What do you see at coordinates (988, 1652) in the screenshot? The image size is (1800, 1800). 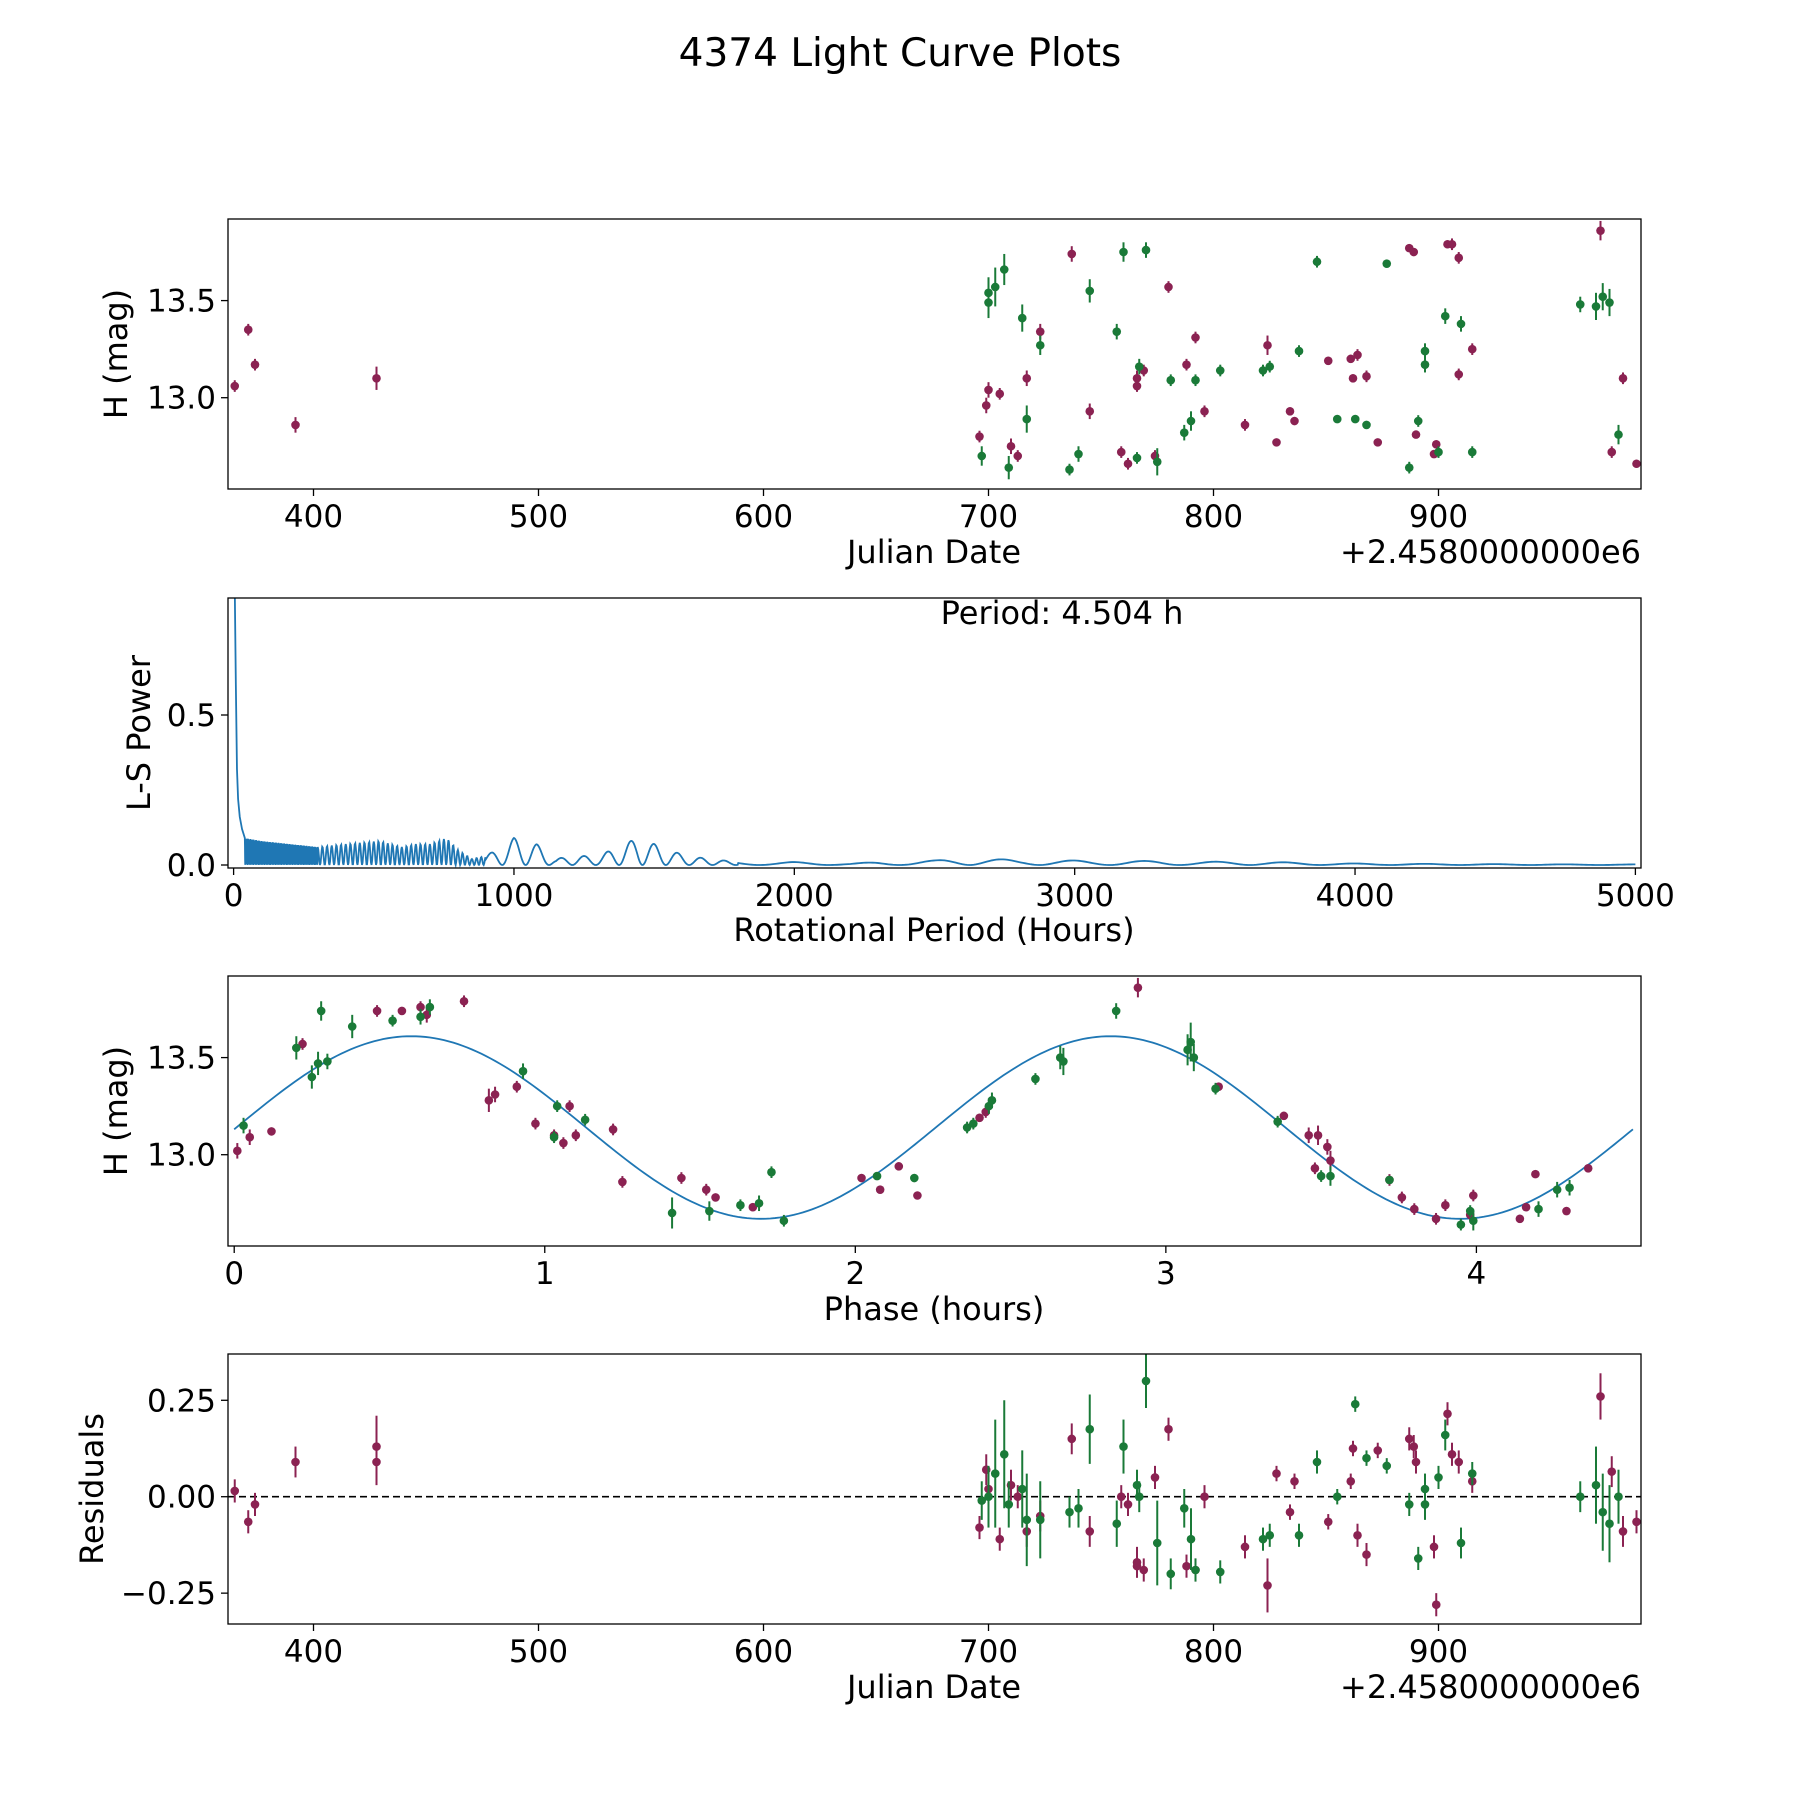 I see `residuals-x-tick-label: 700` at bounding box center [988, 1652].